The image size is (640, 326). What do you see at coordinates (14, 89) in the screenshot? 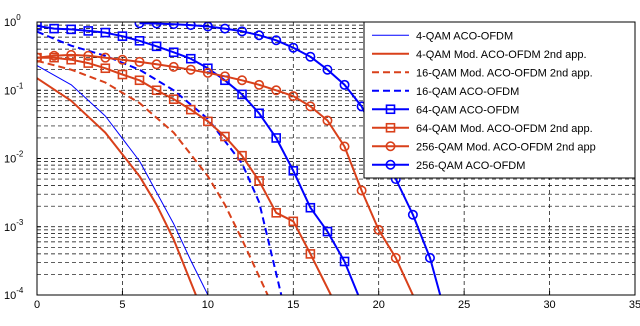
I see `y-tick-label: 10⁻¹` at bounding box center [14, 89].